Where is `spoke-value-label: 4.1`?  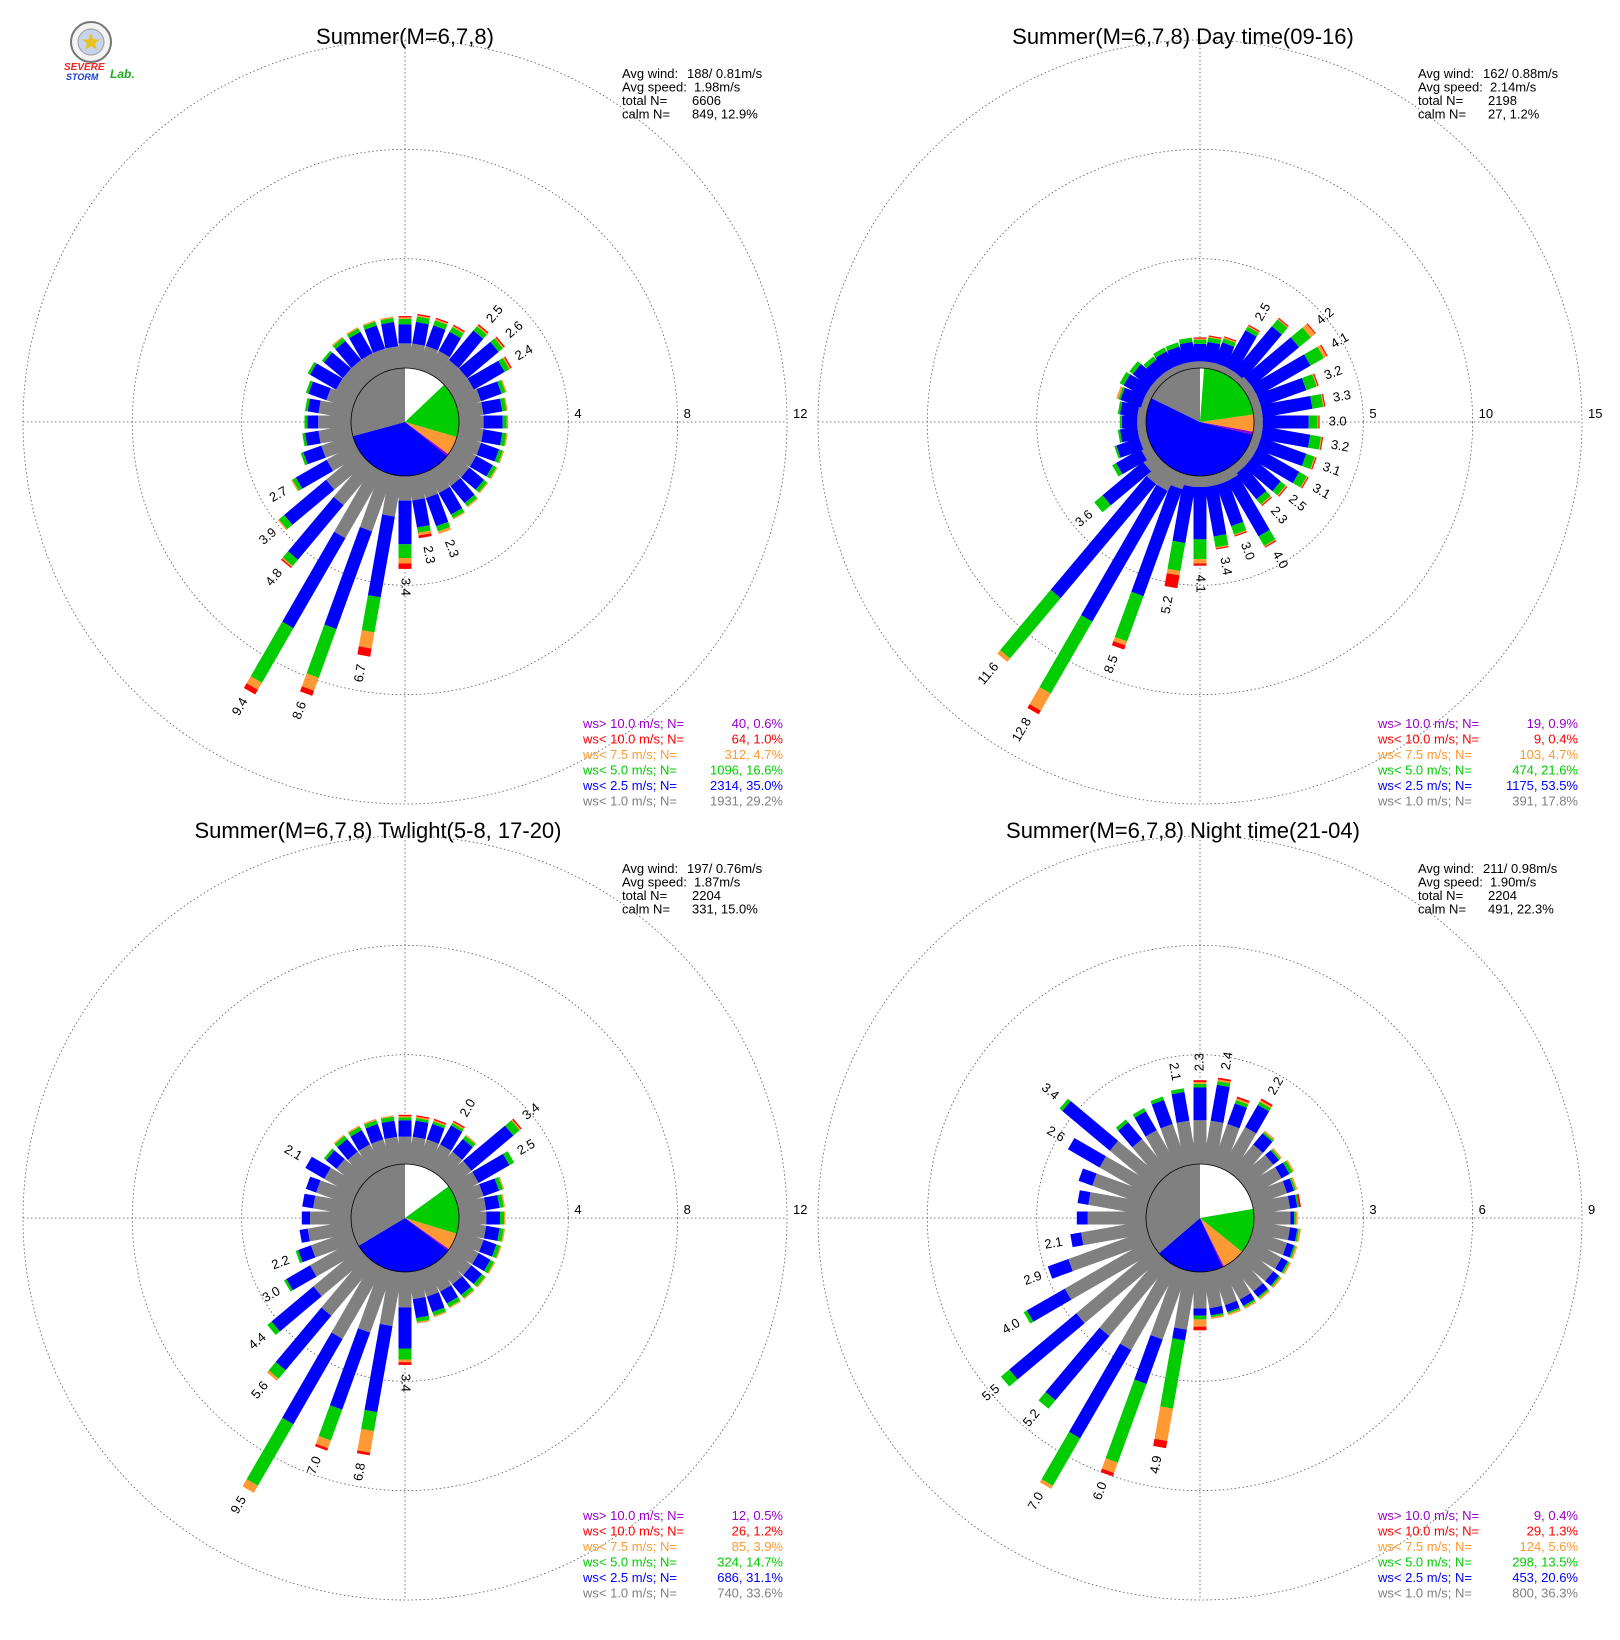 spoke-value-label: 4.1 is located at coordinates (1201, 584).